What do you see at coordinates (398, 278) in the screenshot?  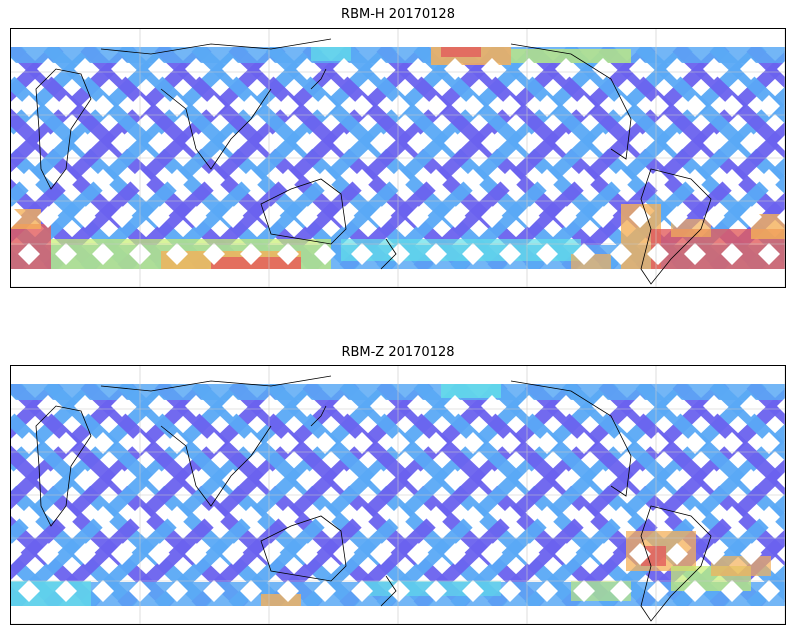 I see `no-data-south` at bounding box center [398, 278].